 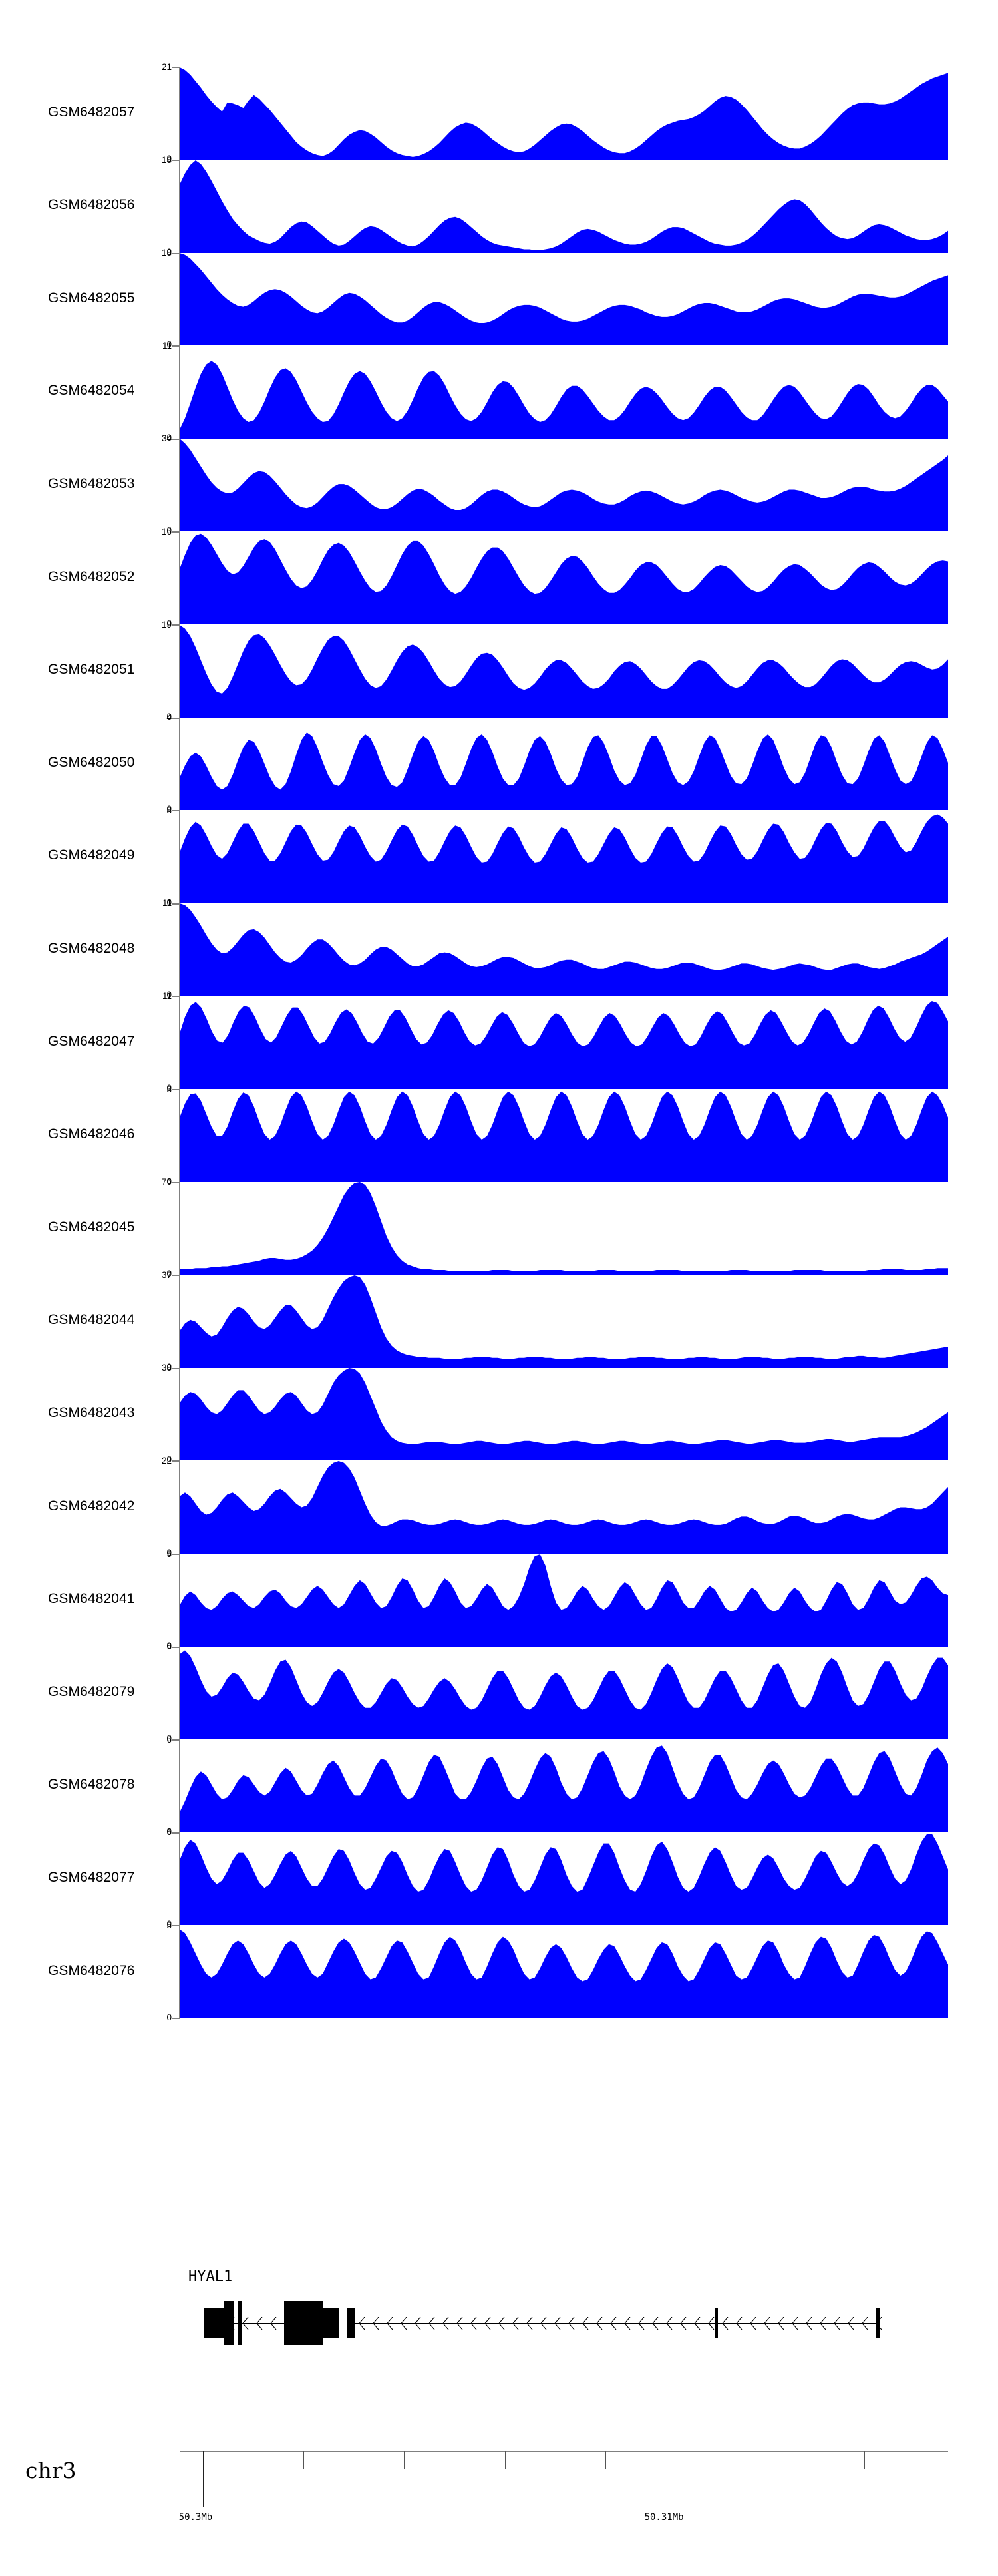 I want to click on track-axis-max-label: 11, so click(x=167, y=996).